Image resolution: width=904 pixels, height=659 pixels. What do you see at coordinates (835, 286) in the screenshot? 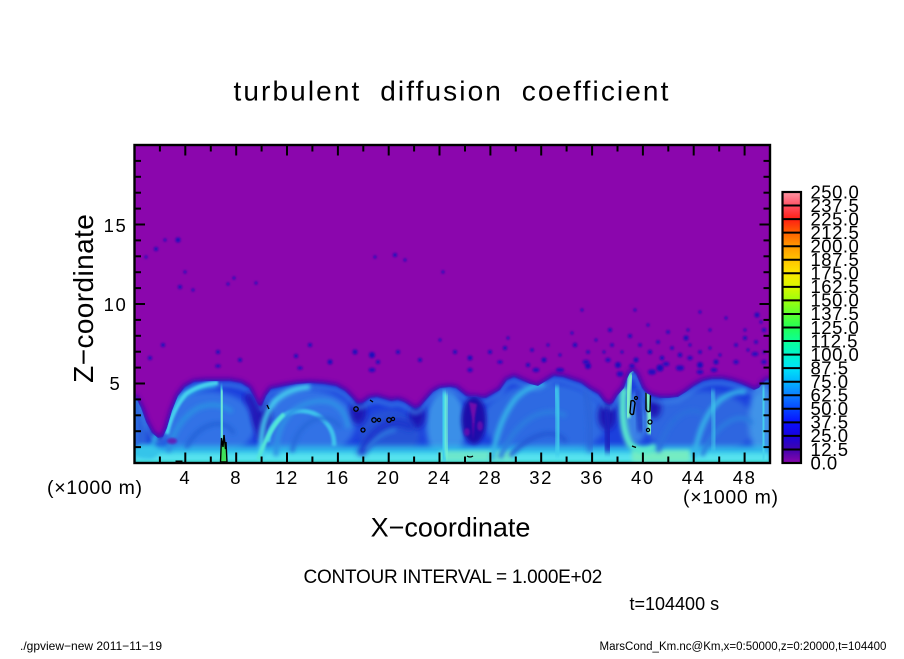
I see `svg-text: 162.5` at bounding box center [835, 286].